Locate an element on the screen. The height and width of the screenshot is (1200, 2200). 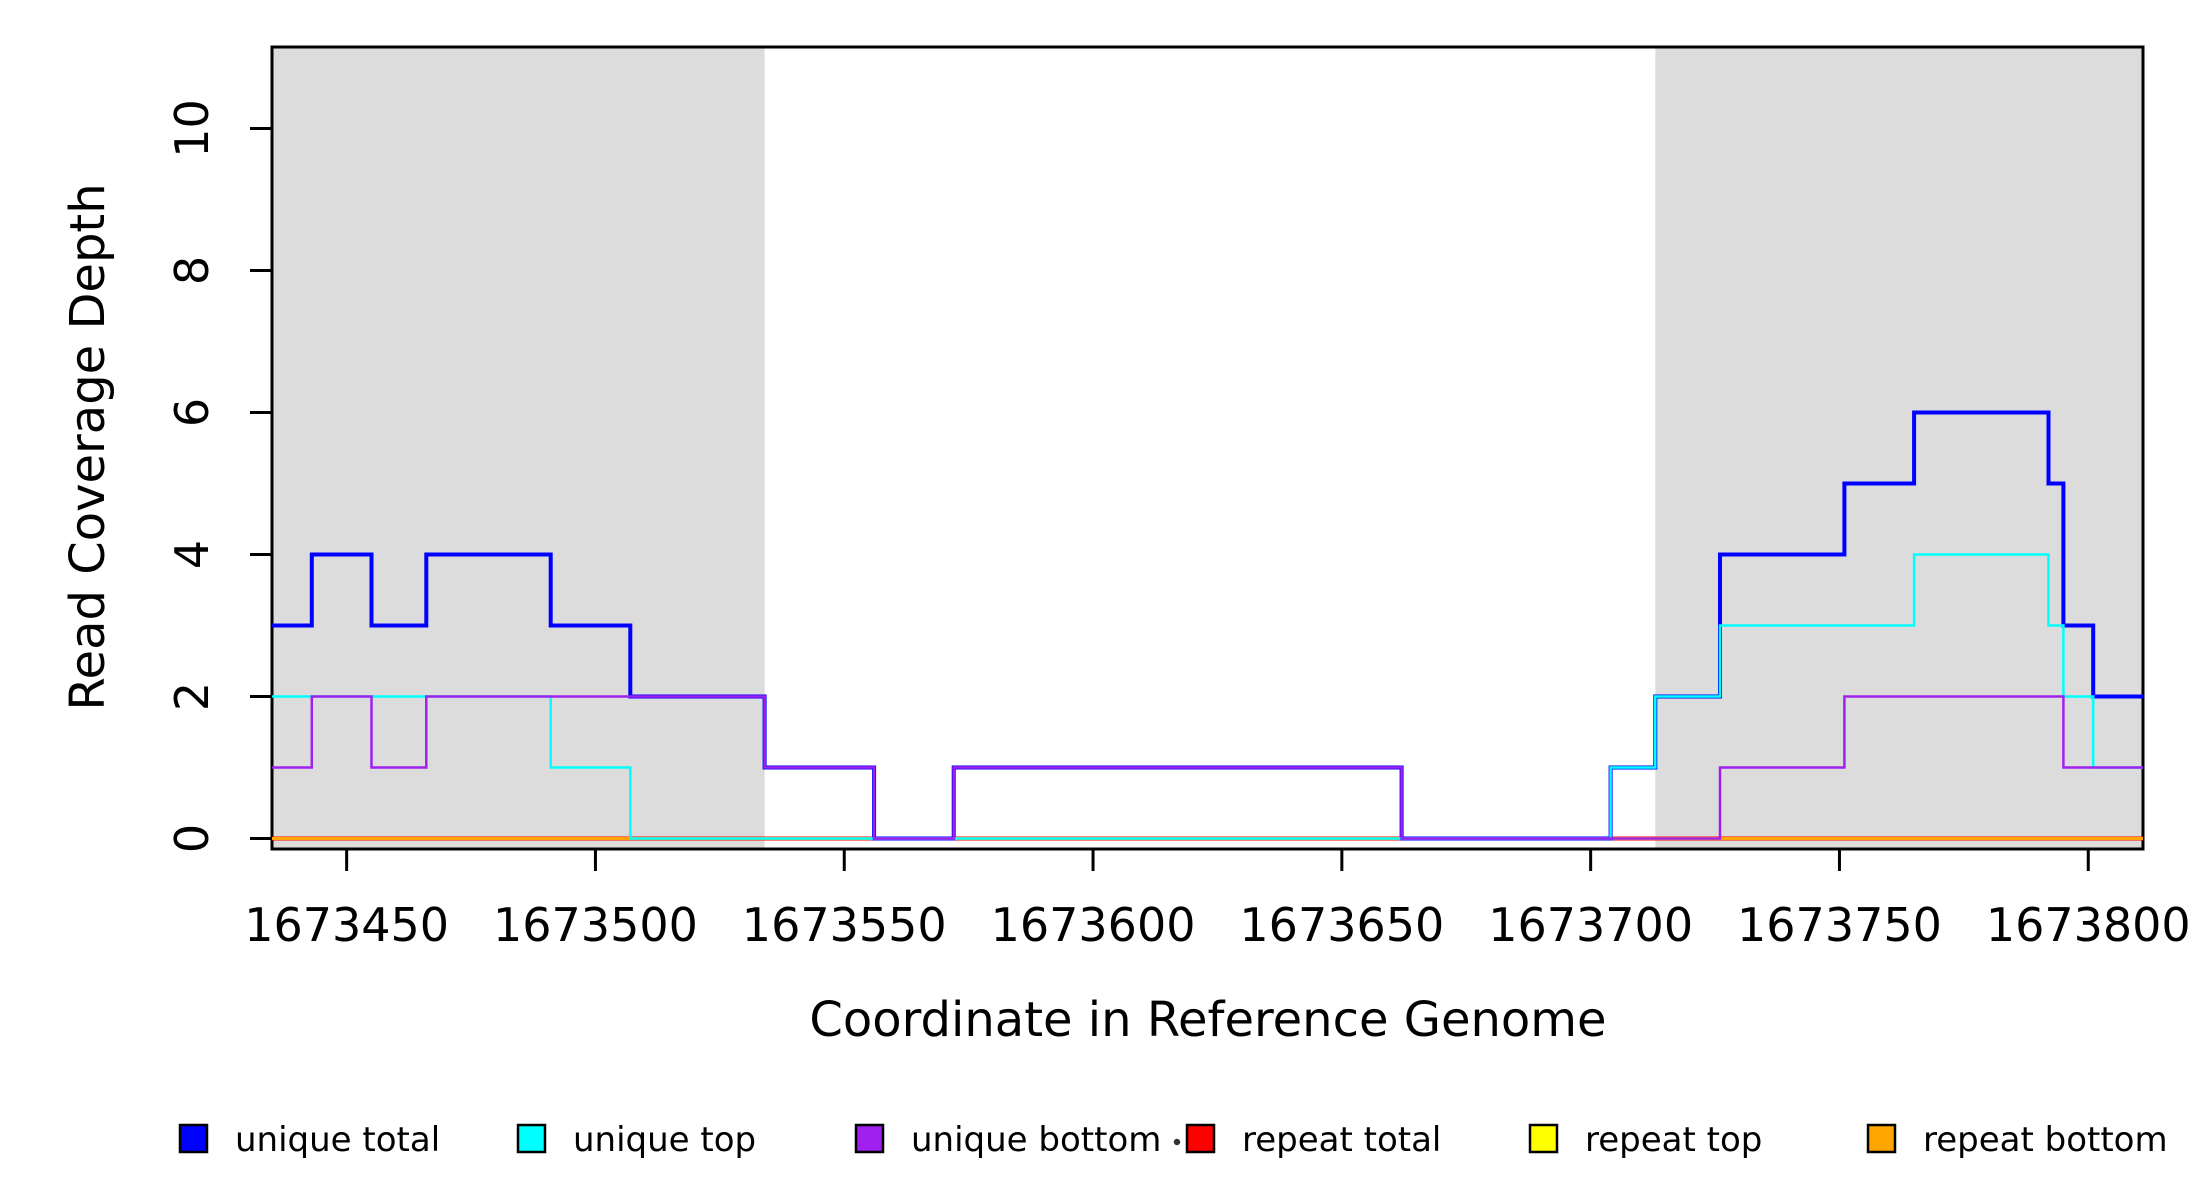
legend-swatch-unique-top is located at coordinates (531, 1138).